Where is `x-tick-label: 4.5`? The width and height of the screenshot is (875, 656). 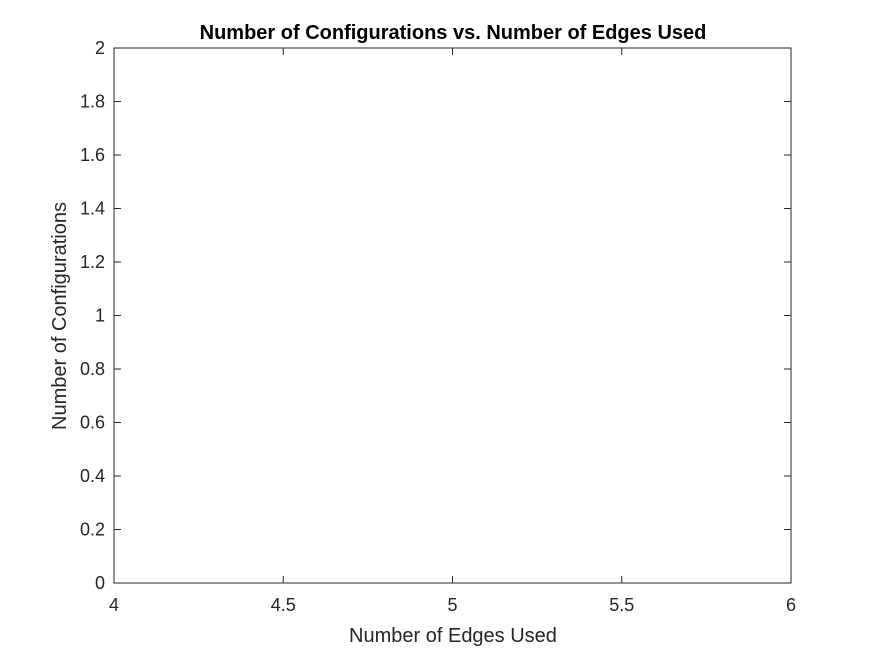 x-tick-label: 4.5 is located at coordinates (283, 605).